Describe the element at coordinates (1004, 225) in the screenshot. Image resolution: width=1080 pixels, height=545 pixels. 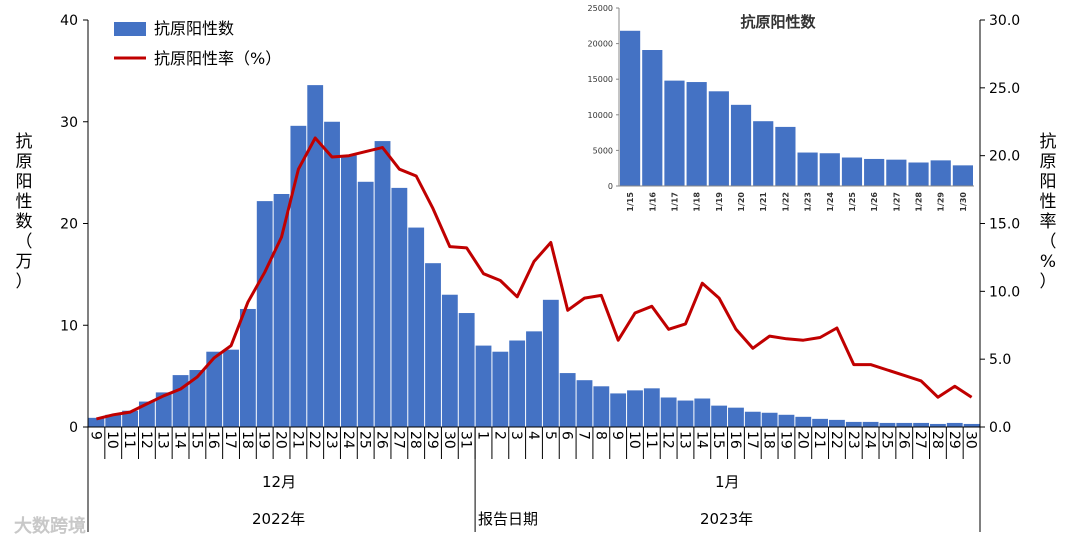
I see `y-right-tick-3: 15.0` at that location.